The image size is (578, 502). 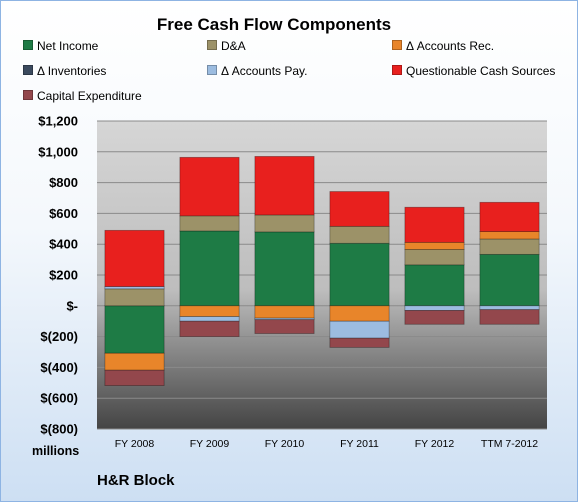 What do you see at coordinates (135, 444) in the screenshot?
I see `x-tick-label: FY 2008` at bounding box center [135, 444].